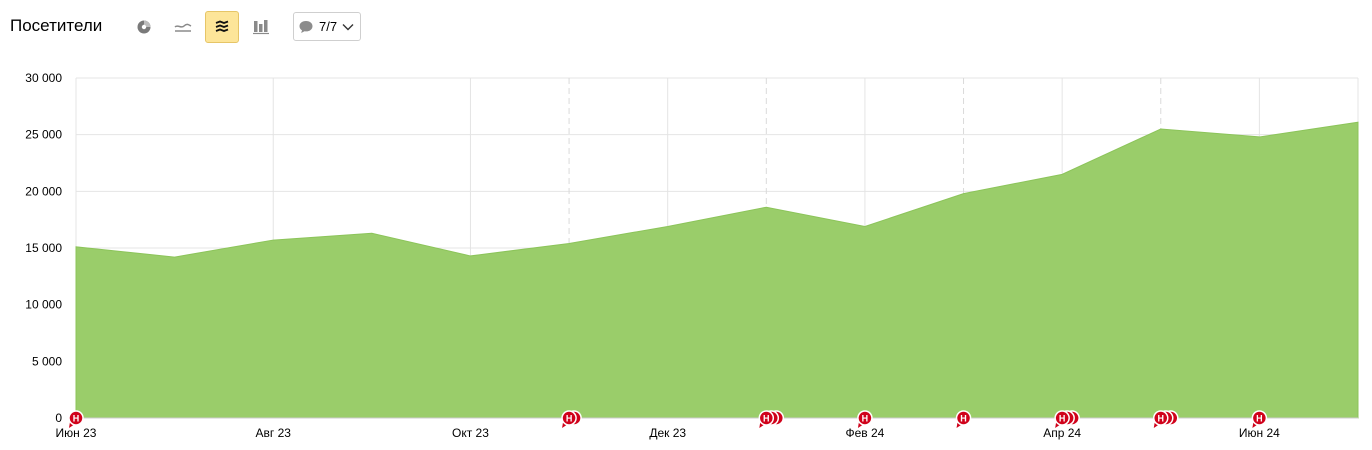 Image resolution: width=1372 pixels, height=450 pixels. I want to click on notes-dropdown-button: 7/7, so click(327, 26).